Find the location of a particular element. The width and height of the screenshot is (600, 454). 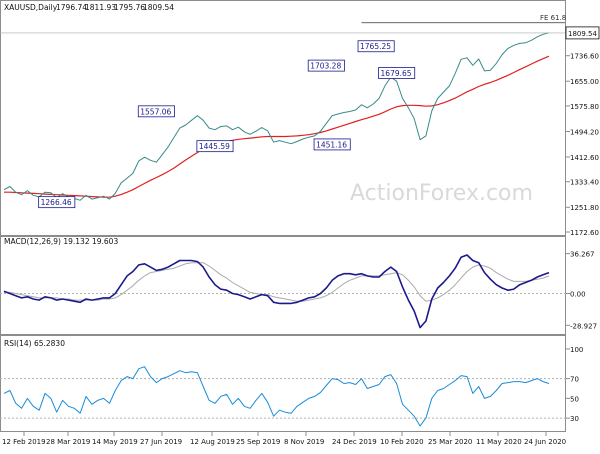

x-tick-label: 11 May 2020 is located at coordinates (499, 442).